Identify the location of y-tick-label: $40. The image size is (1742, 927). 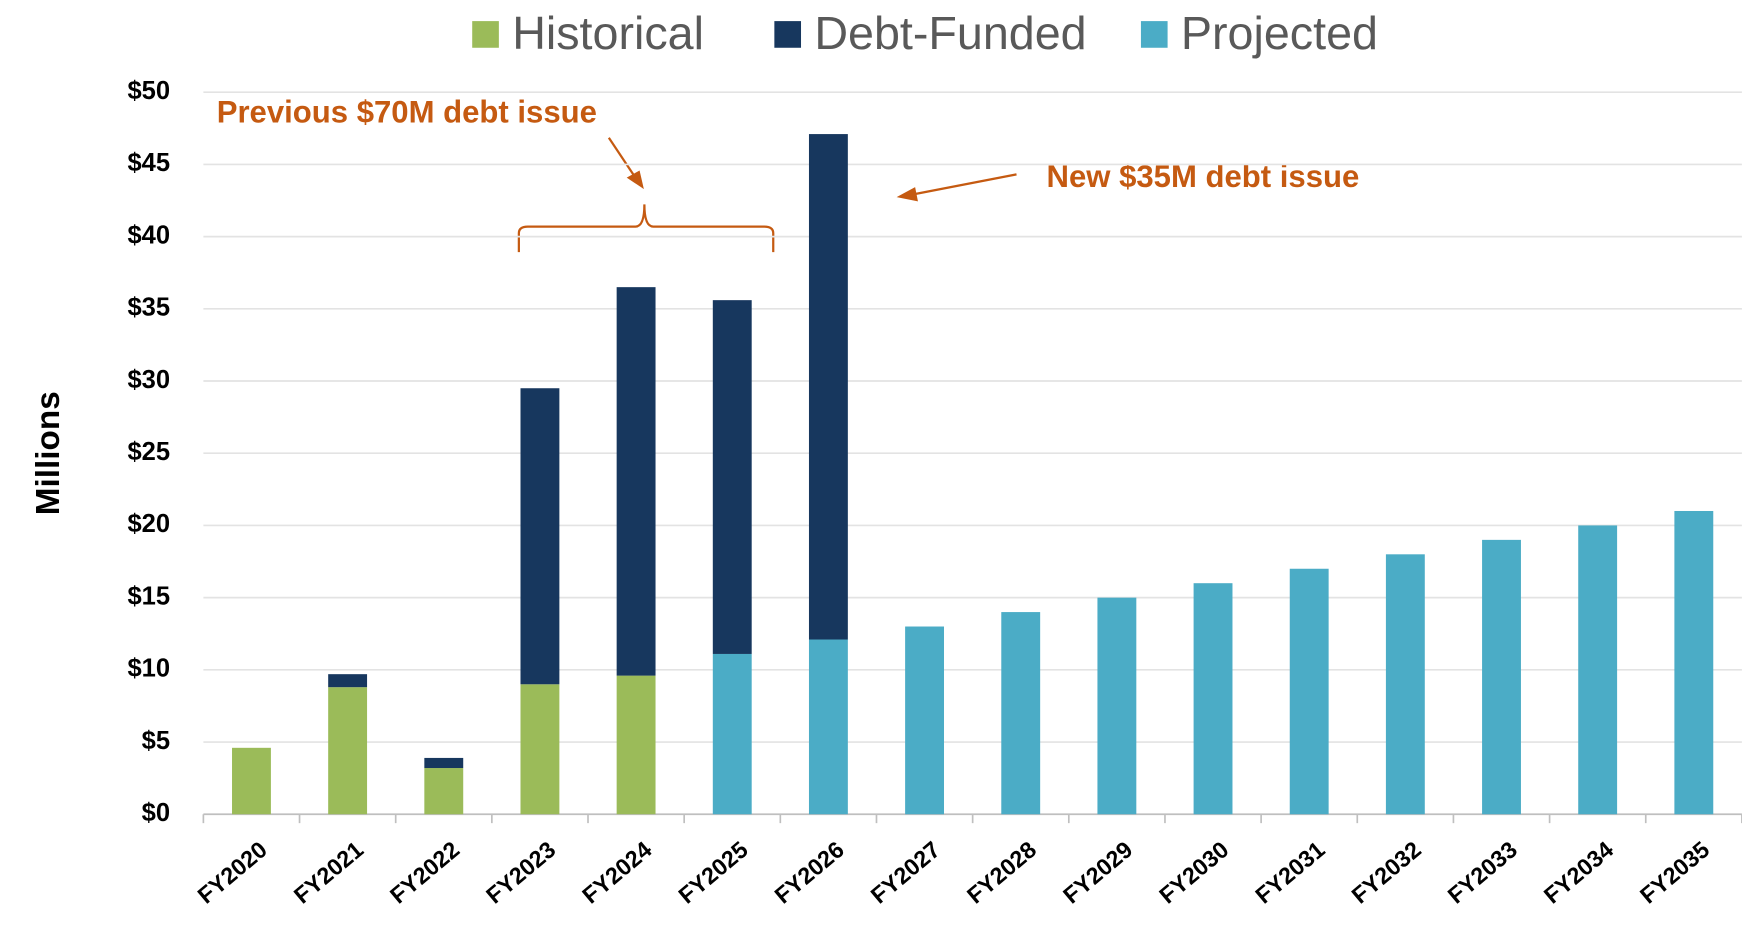
(148, 235).